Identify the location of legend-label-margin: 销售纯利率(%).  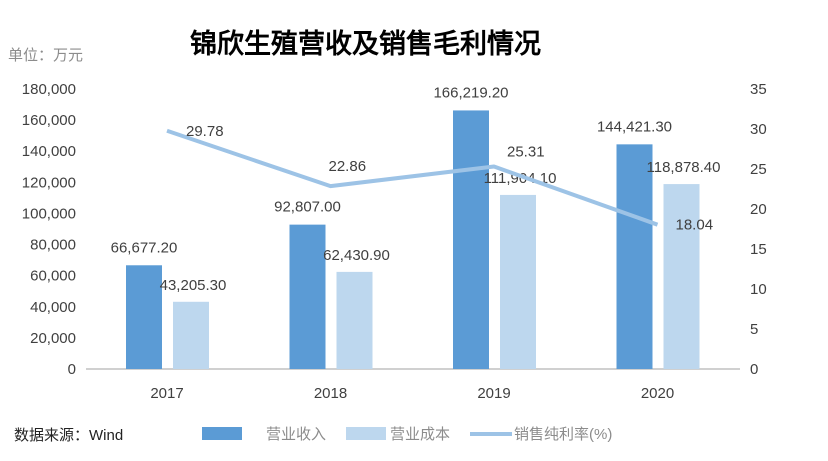
(563, 434).